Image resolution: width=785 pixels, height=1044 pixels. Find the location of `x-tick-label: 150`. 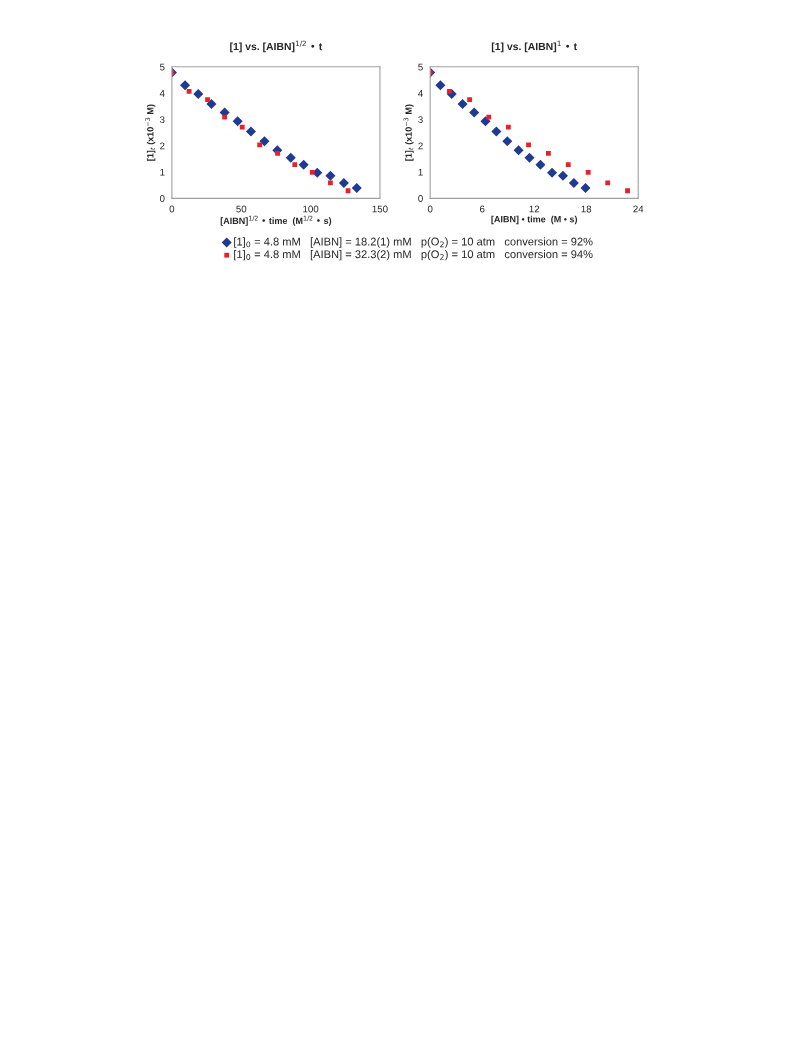

x-tick-label: 150 is located at coordinates (380, 209).